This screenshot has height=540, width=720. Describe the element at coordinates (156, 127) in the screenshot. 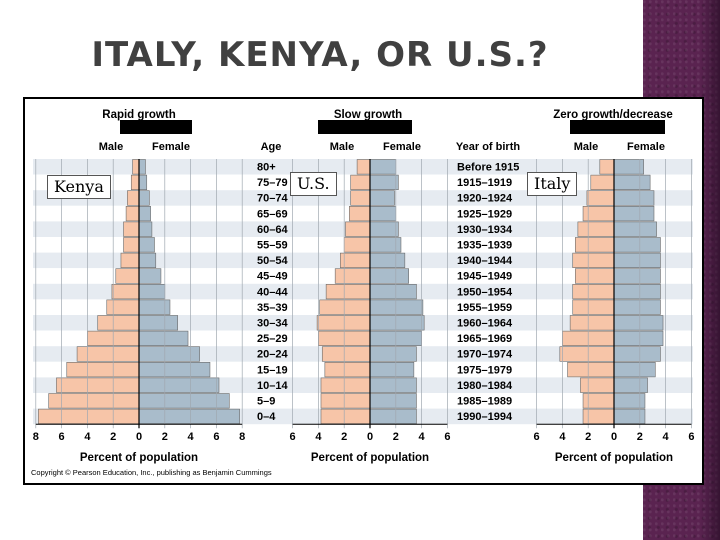

I see `panel-title-box` at that location.